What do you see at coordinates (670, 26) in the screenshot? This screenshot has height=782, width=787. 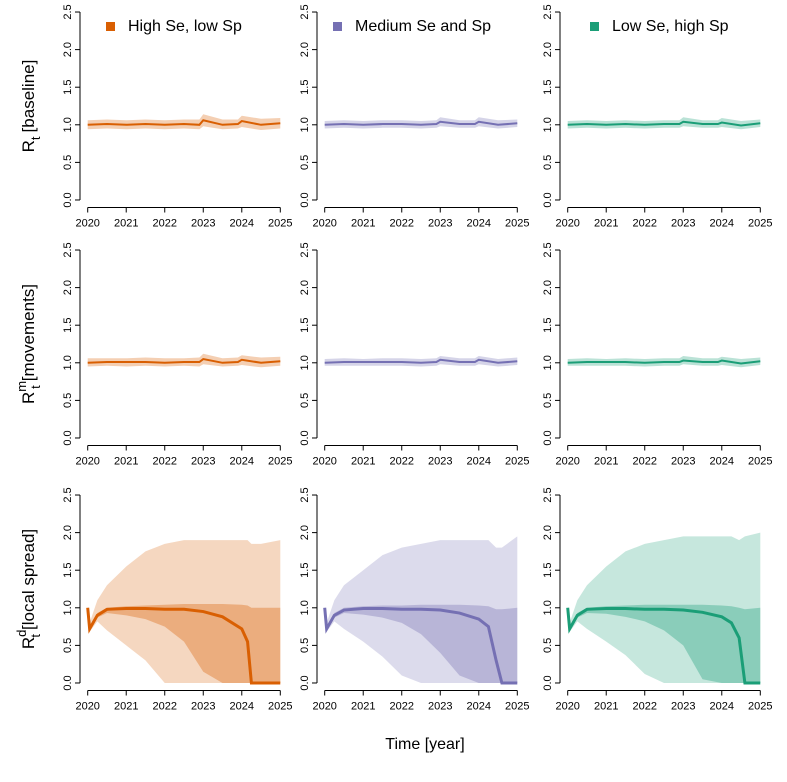 I see `legend-label: Low Se, high Sp` at bounding box center [670, 26].